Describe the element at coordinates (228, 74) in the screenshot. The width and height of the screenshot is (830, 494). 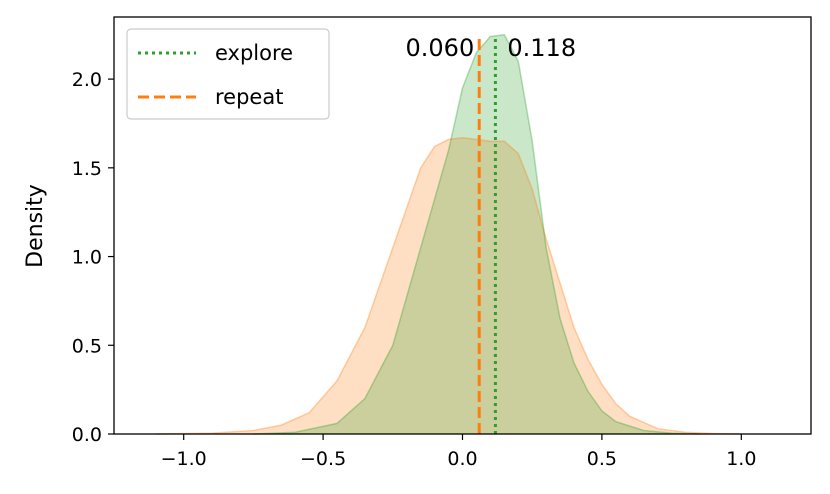
I see `legend: explore repeat` at that location.